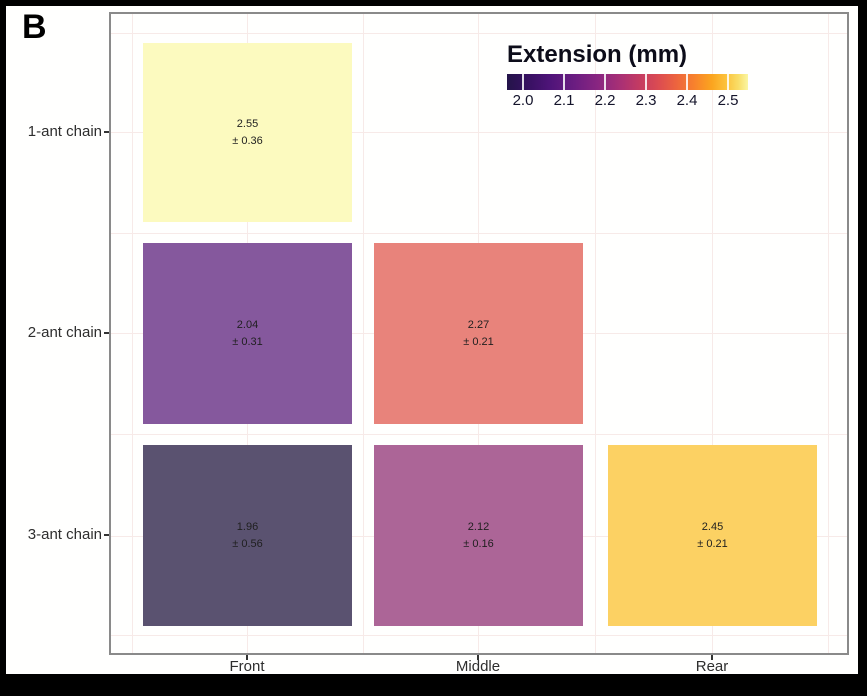  I want to click on tile-value: 1.96, so click(247, 526).